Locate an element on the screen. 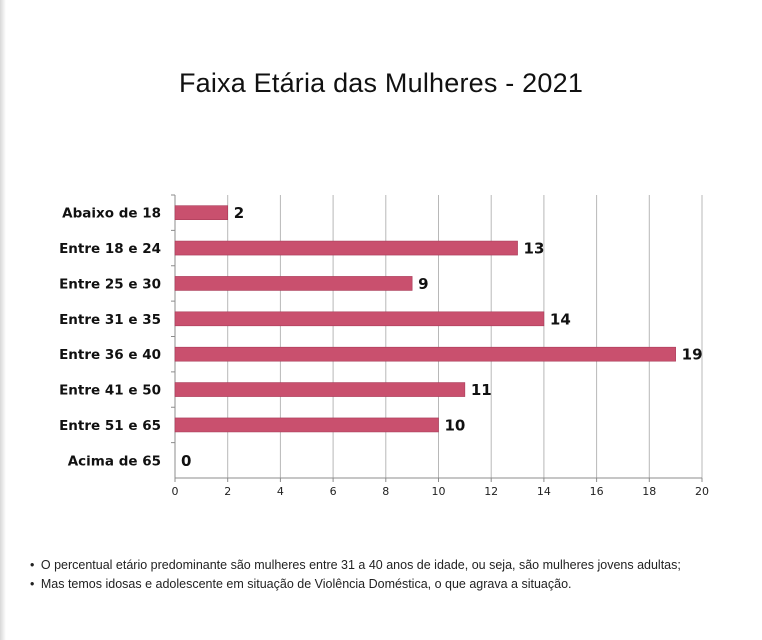  value-label: 11 is located at coordinates (481, 390).